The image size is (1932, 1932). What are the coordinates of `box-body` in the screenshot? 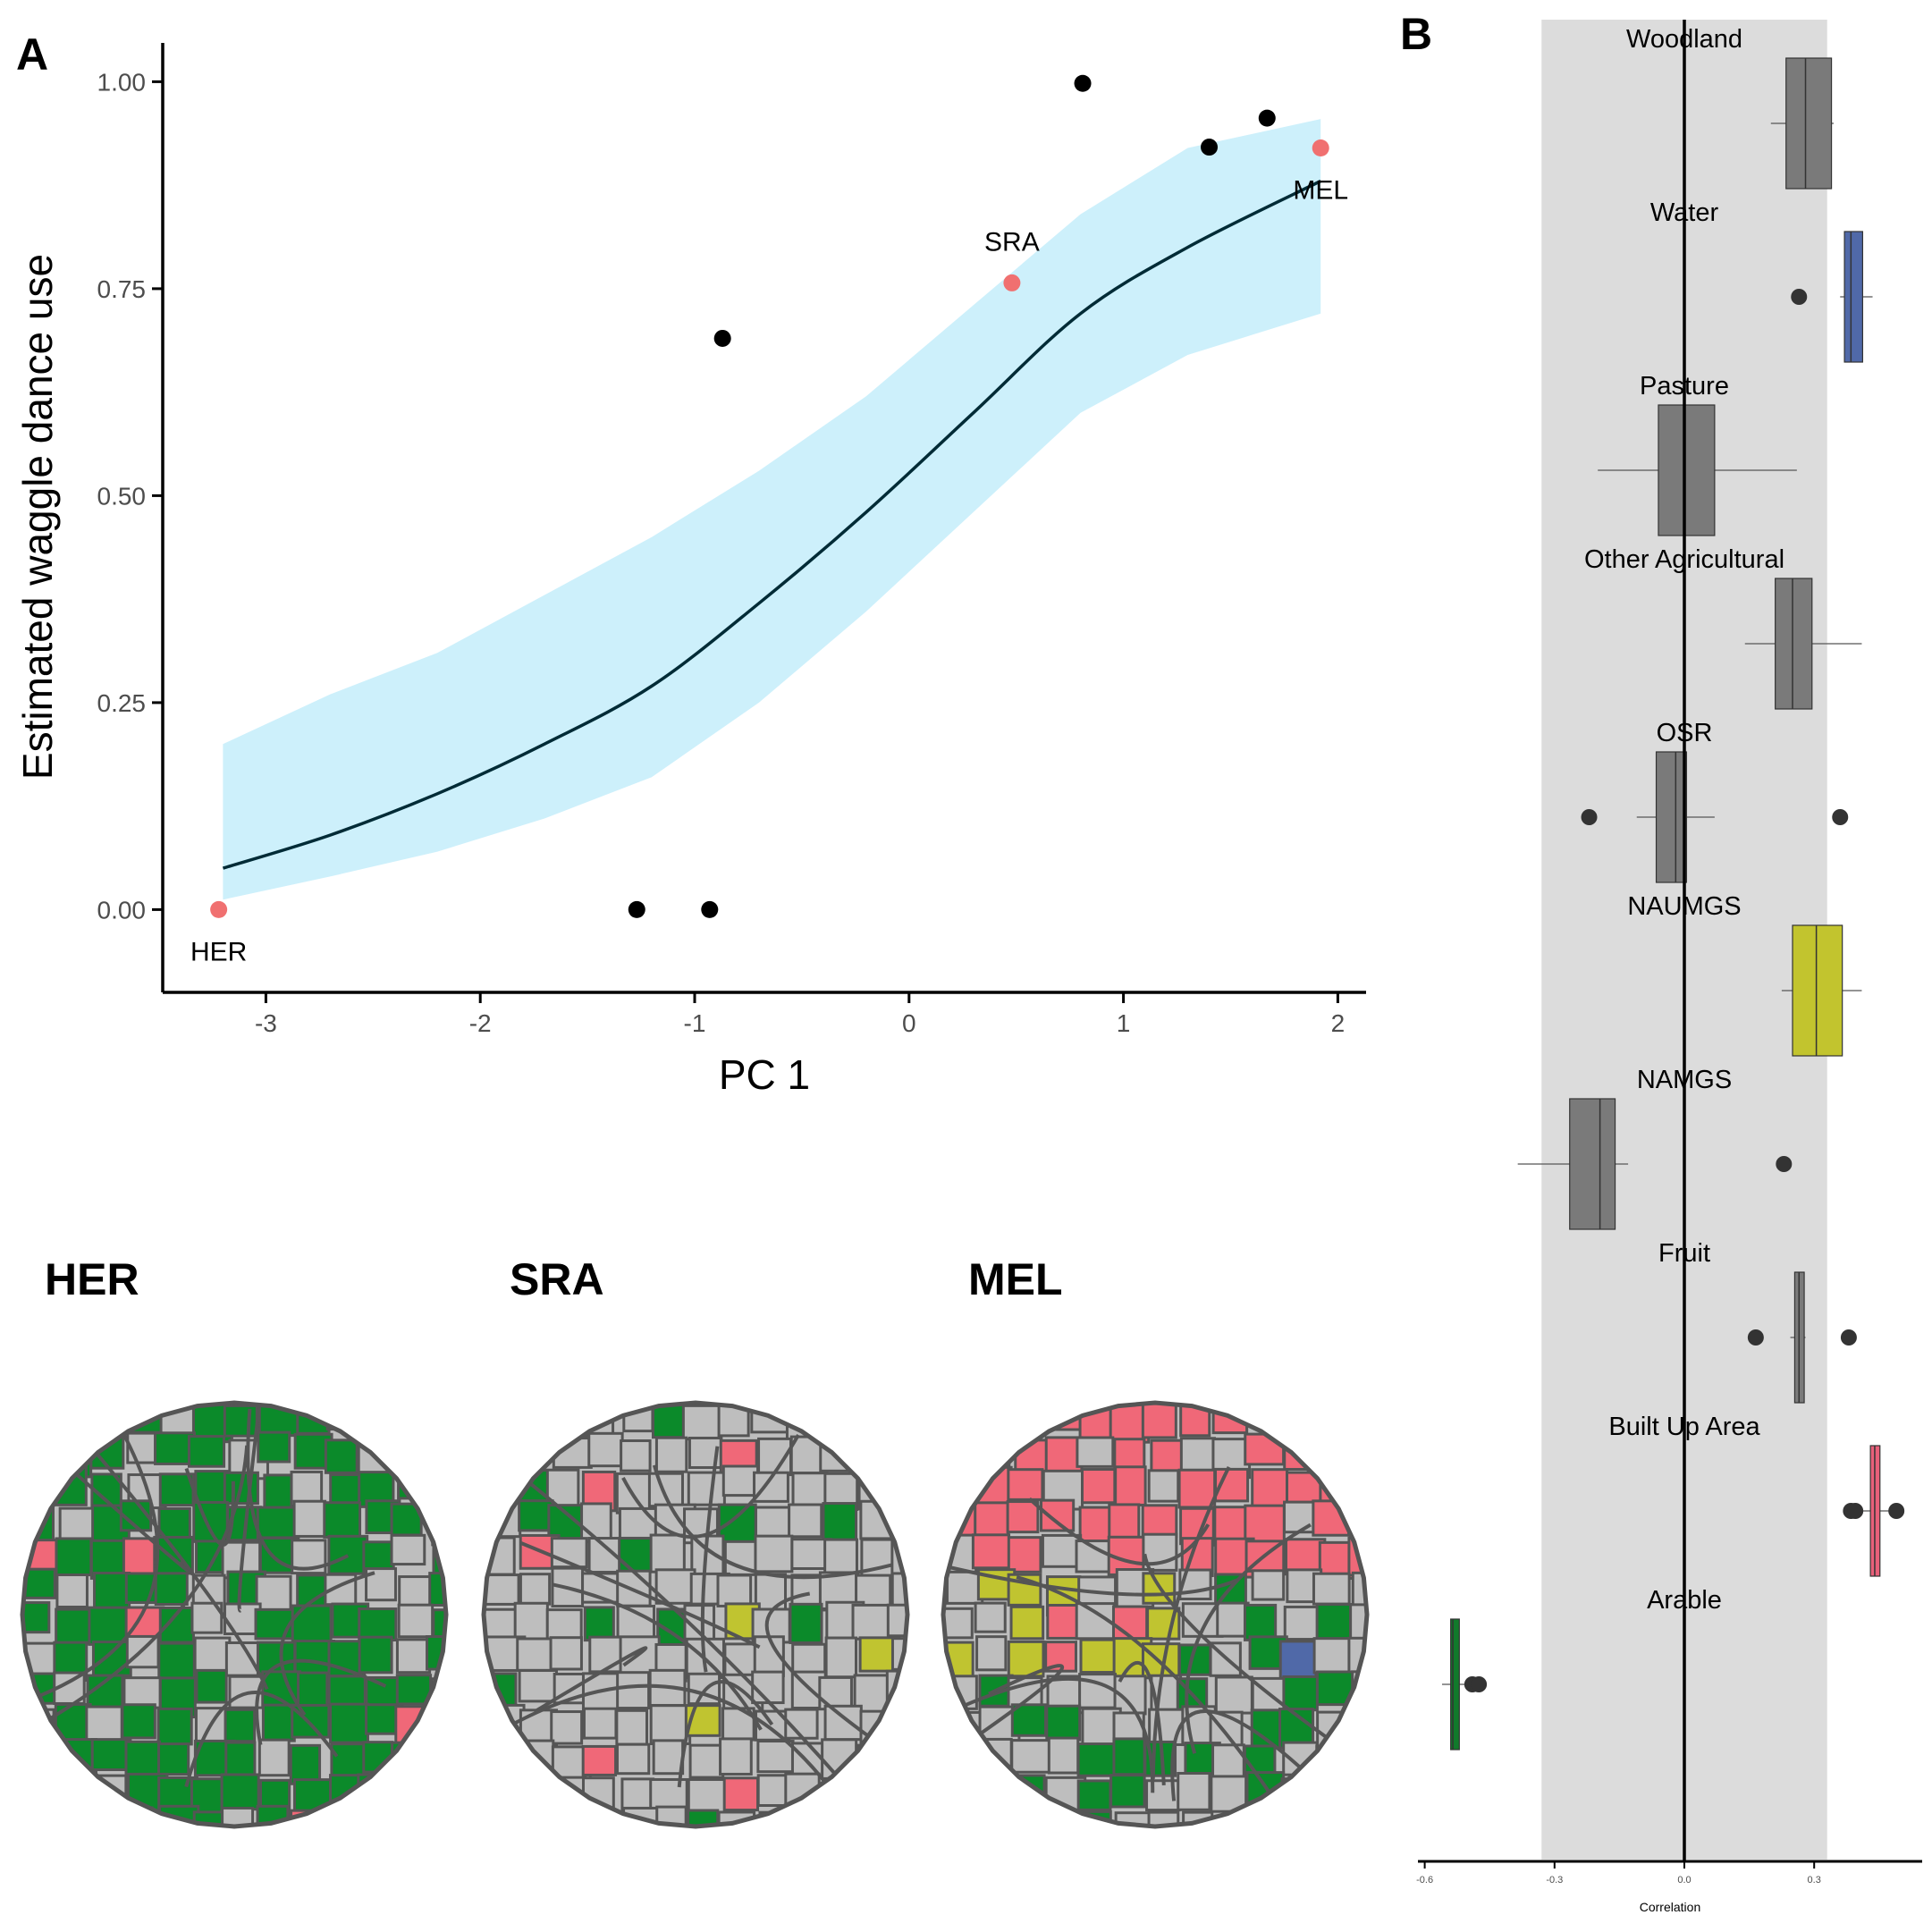 It's located at (1817, 990).